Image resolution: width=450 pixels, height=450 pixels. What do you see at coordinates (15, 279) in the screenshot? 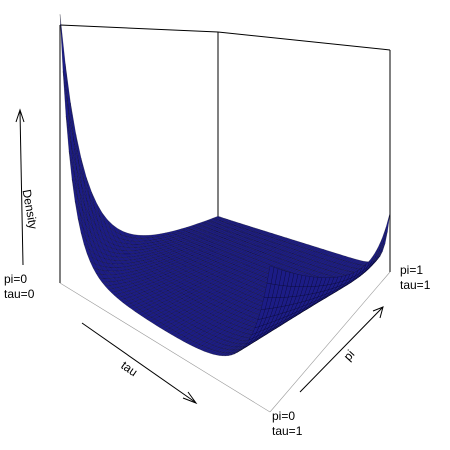
I see `corner-left-pi-label: pi=0` at bounding box center [15, 279].